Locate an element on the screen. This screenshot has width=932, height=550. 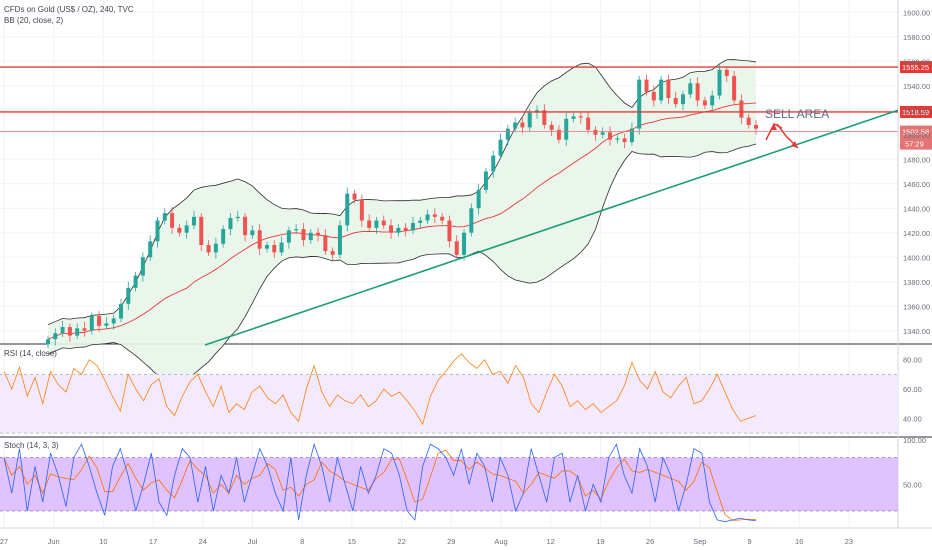
x-tick-Aug: Aug is located at coordinates (500, 541).